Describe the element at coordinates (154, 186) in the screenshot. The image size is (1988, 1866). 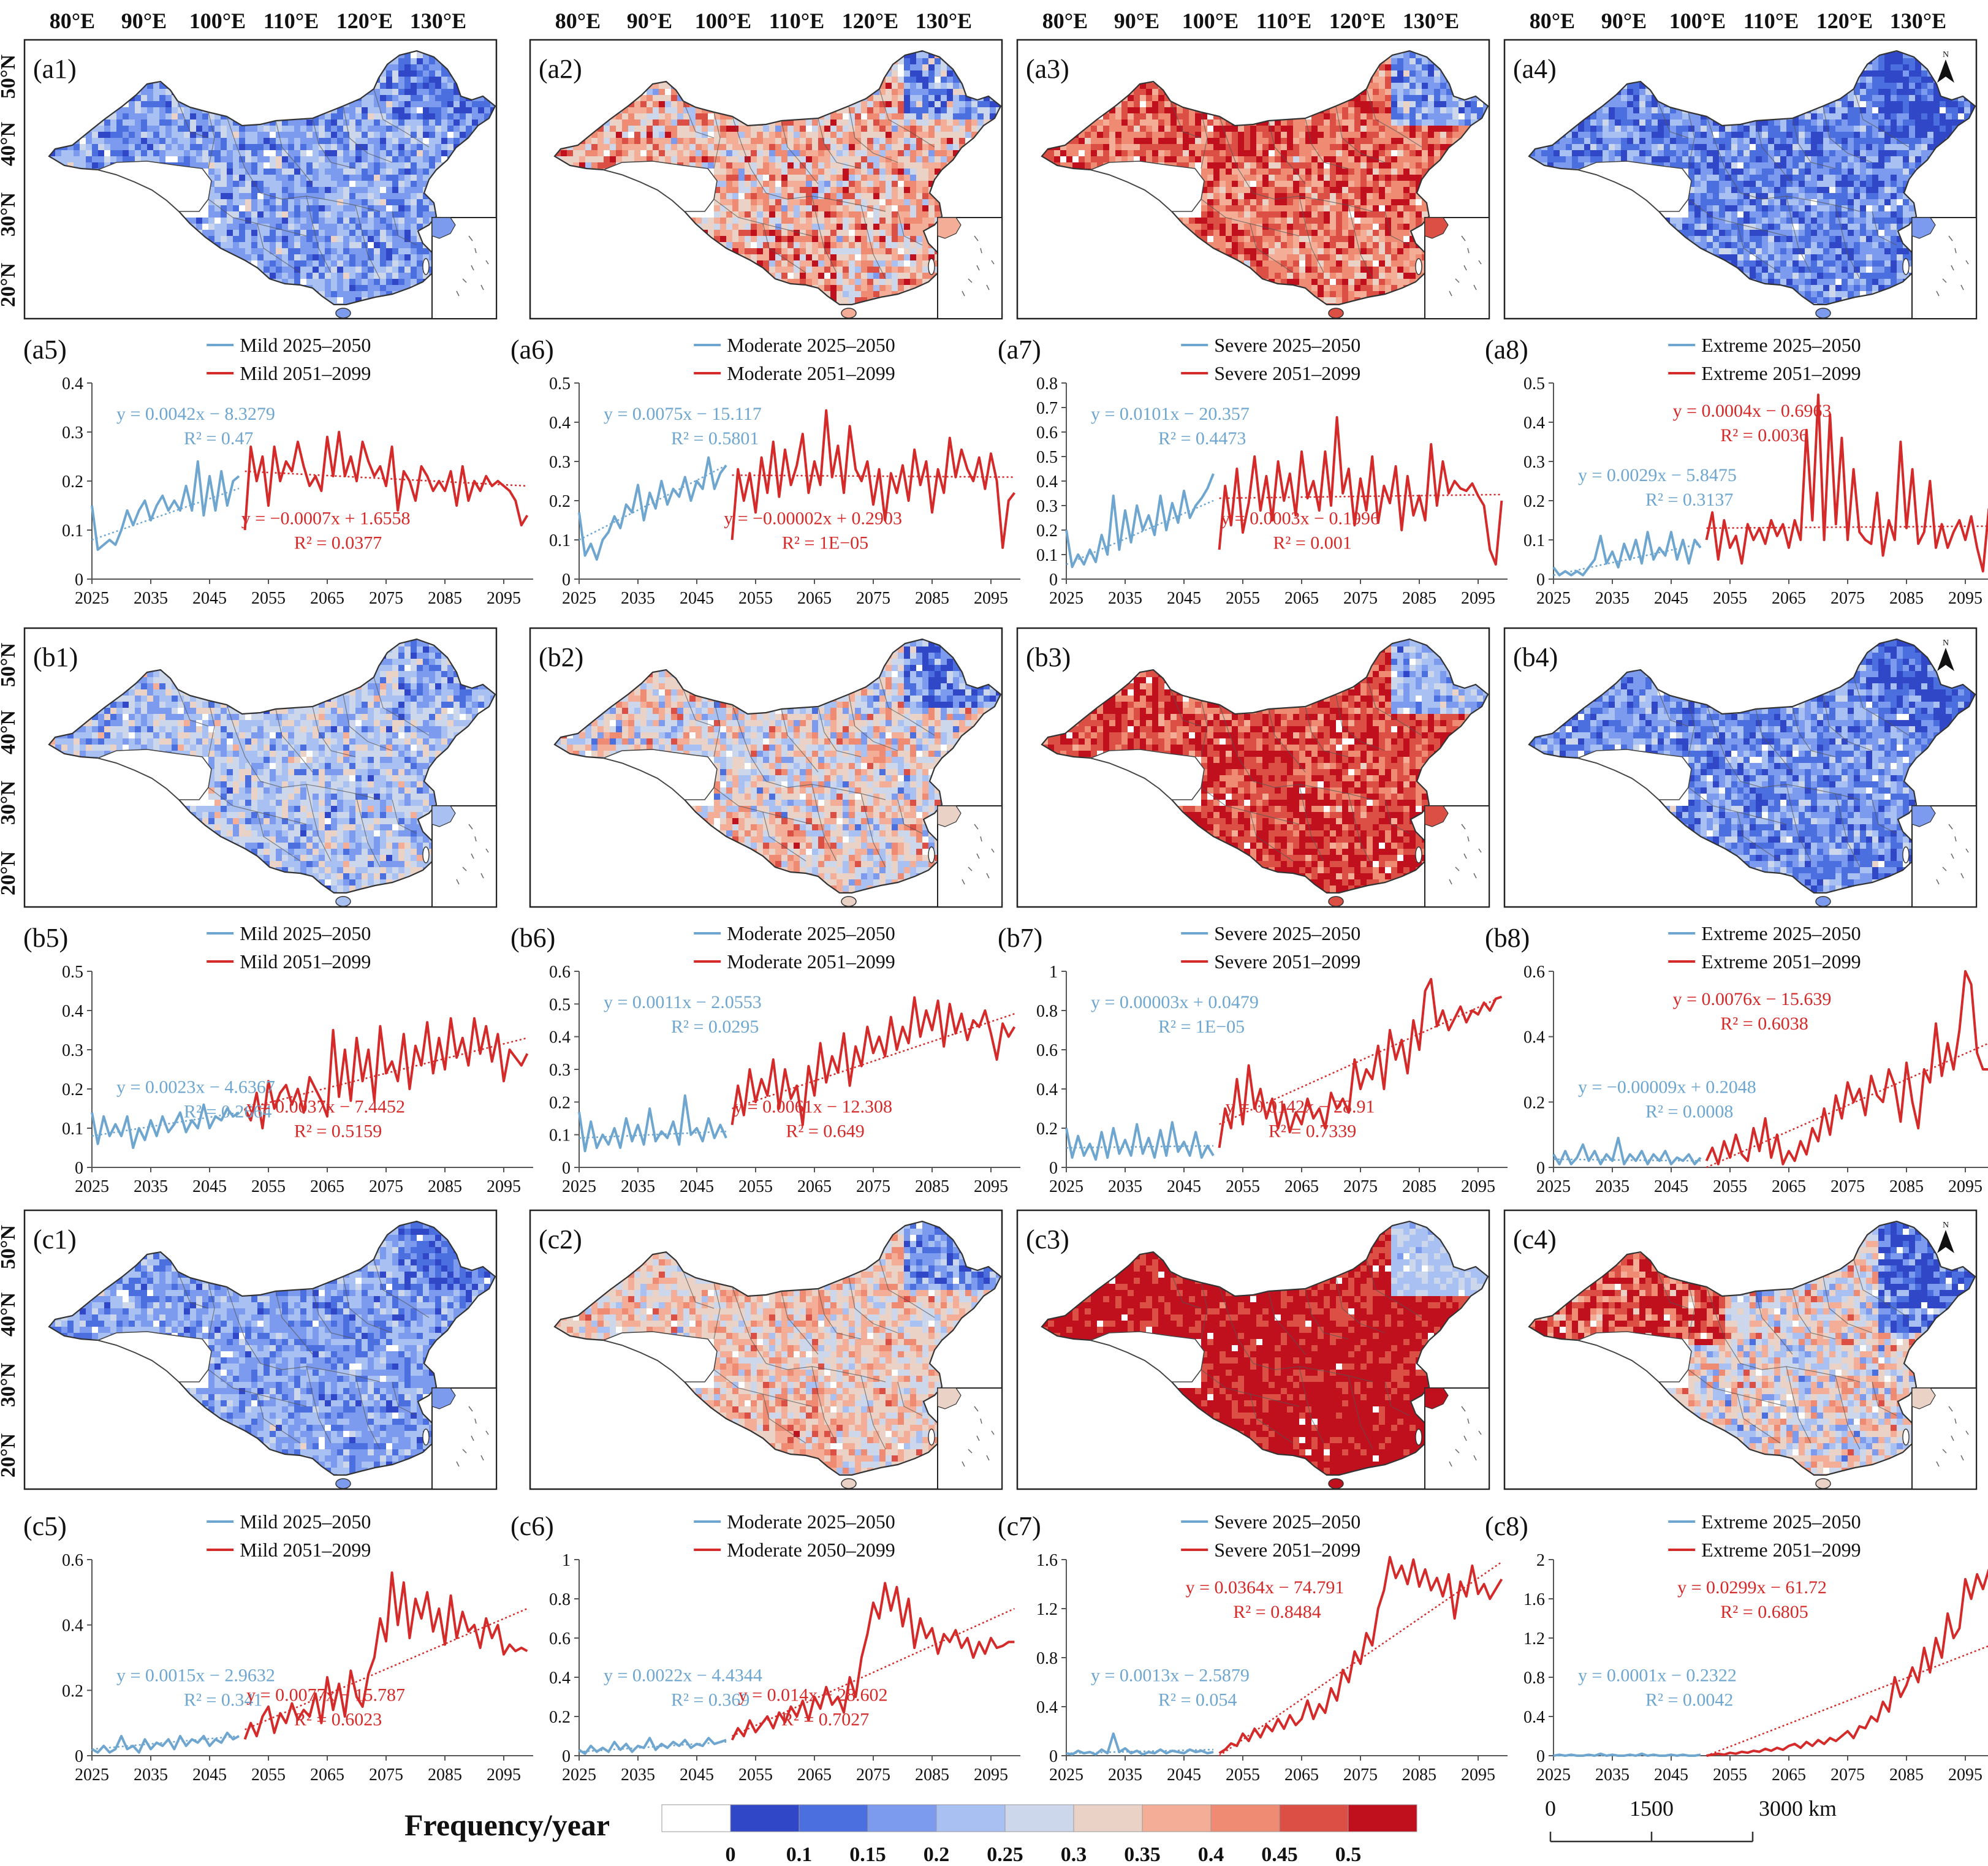
I see `plateau-region` at that location.